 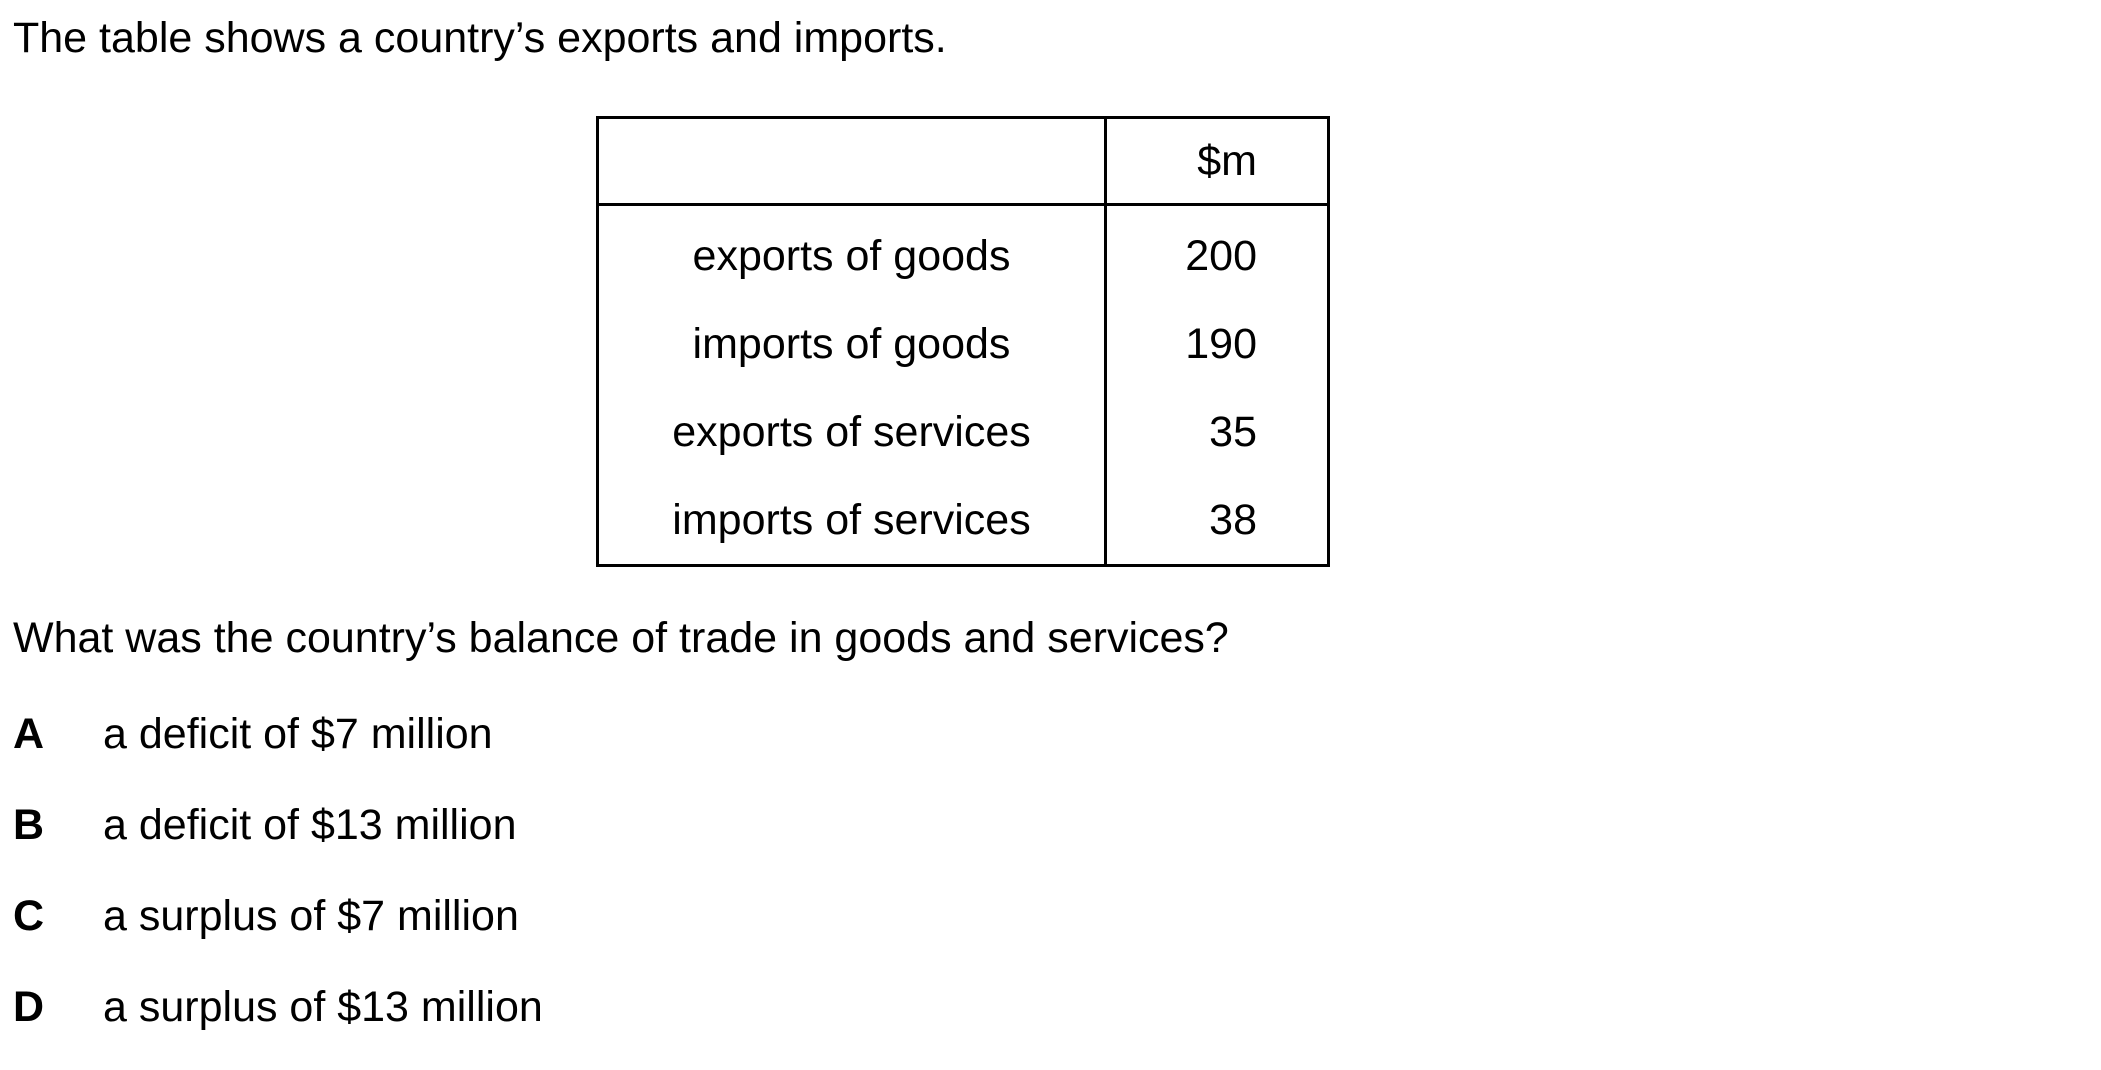 What do you see at coordinates (1233, 431) in the screenshot?
I see `row-value: 35` at bounding box center [1233, 431].